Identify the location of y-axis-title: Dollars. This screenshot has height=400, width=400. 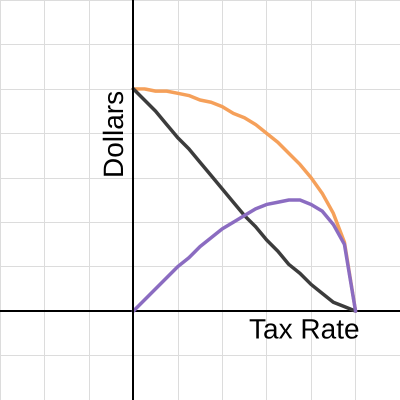
(113, 134).